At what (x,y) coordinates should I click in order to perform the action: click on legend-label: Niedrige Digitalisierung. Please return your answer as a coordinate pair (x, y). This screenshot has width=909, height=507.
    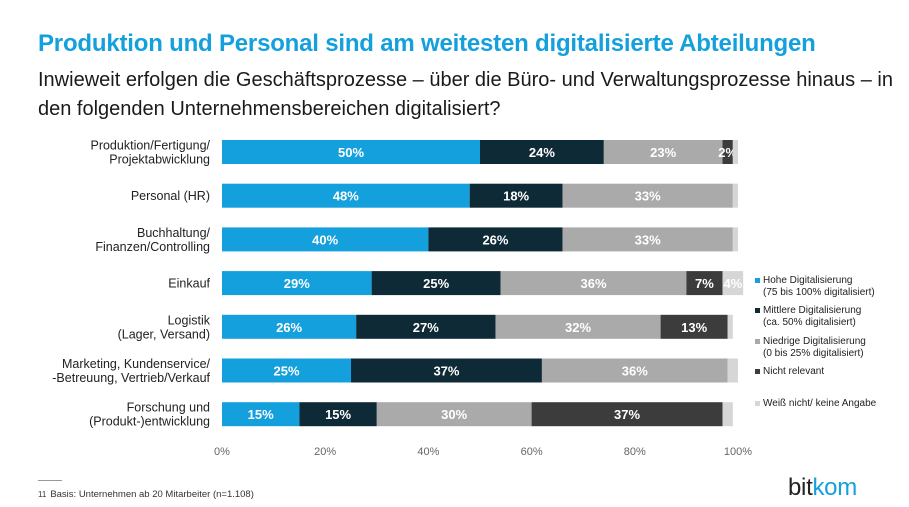
    Looking at the image, I should click on (814, 341).